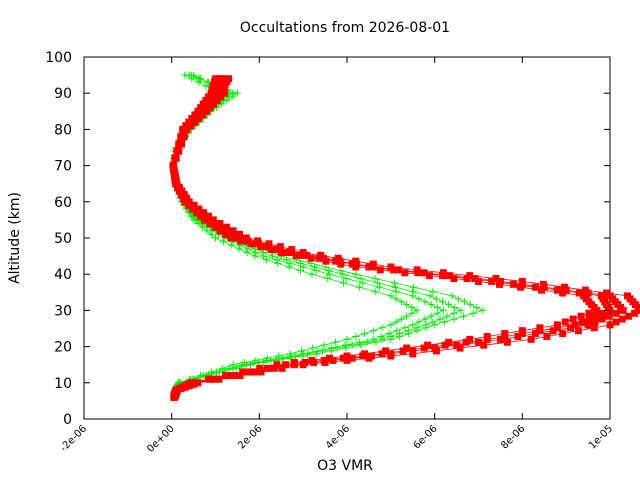 Image resolution: width=640 pixels, height=480 pixels. What do you see at coordinates (67, 420) in the screenshot?
I see `y-tick-label: 0` at bounding box center [67, 420].